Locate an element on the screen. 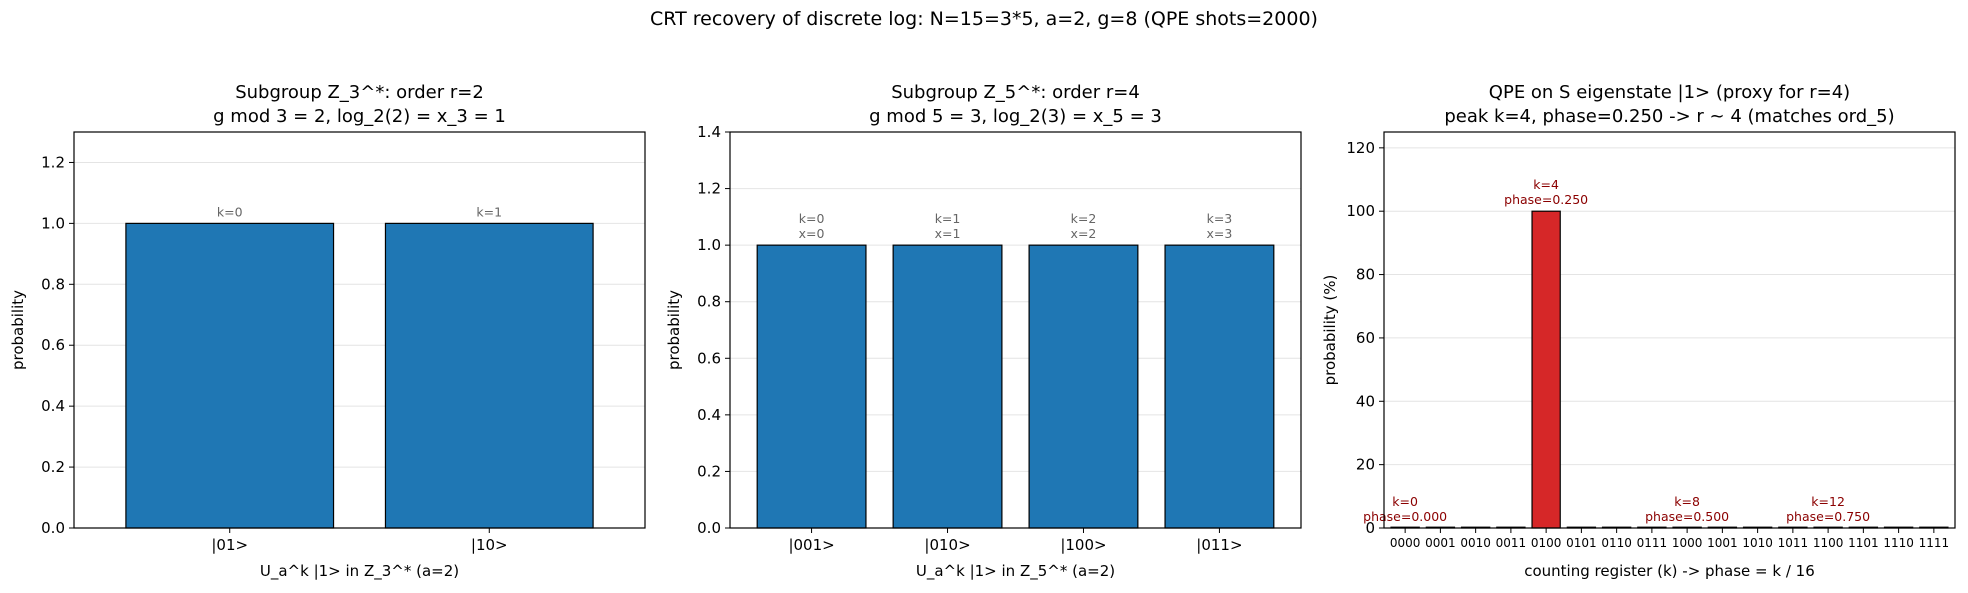 The width and height of the screenshot is (1968, 593). chart-title: g mod 3 = 2, log_2(2) = x_3 = 1 is located at coordinates (359, 116).